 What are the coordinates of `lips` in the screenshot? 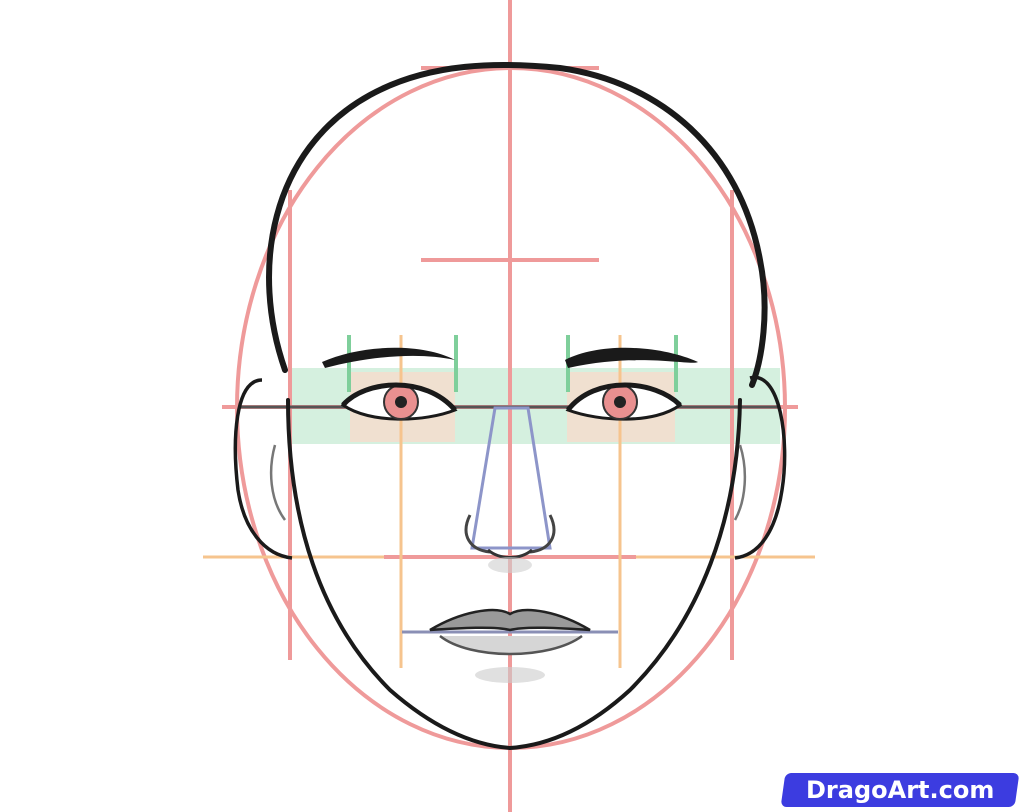 It's located at (510, 645).